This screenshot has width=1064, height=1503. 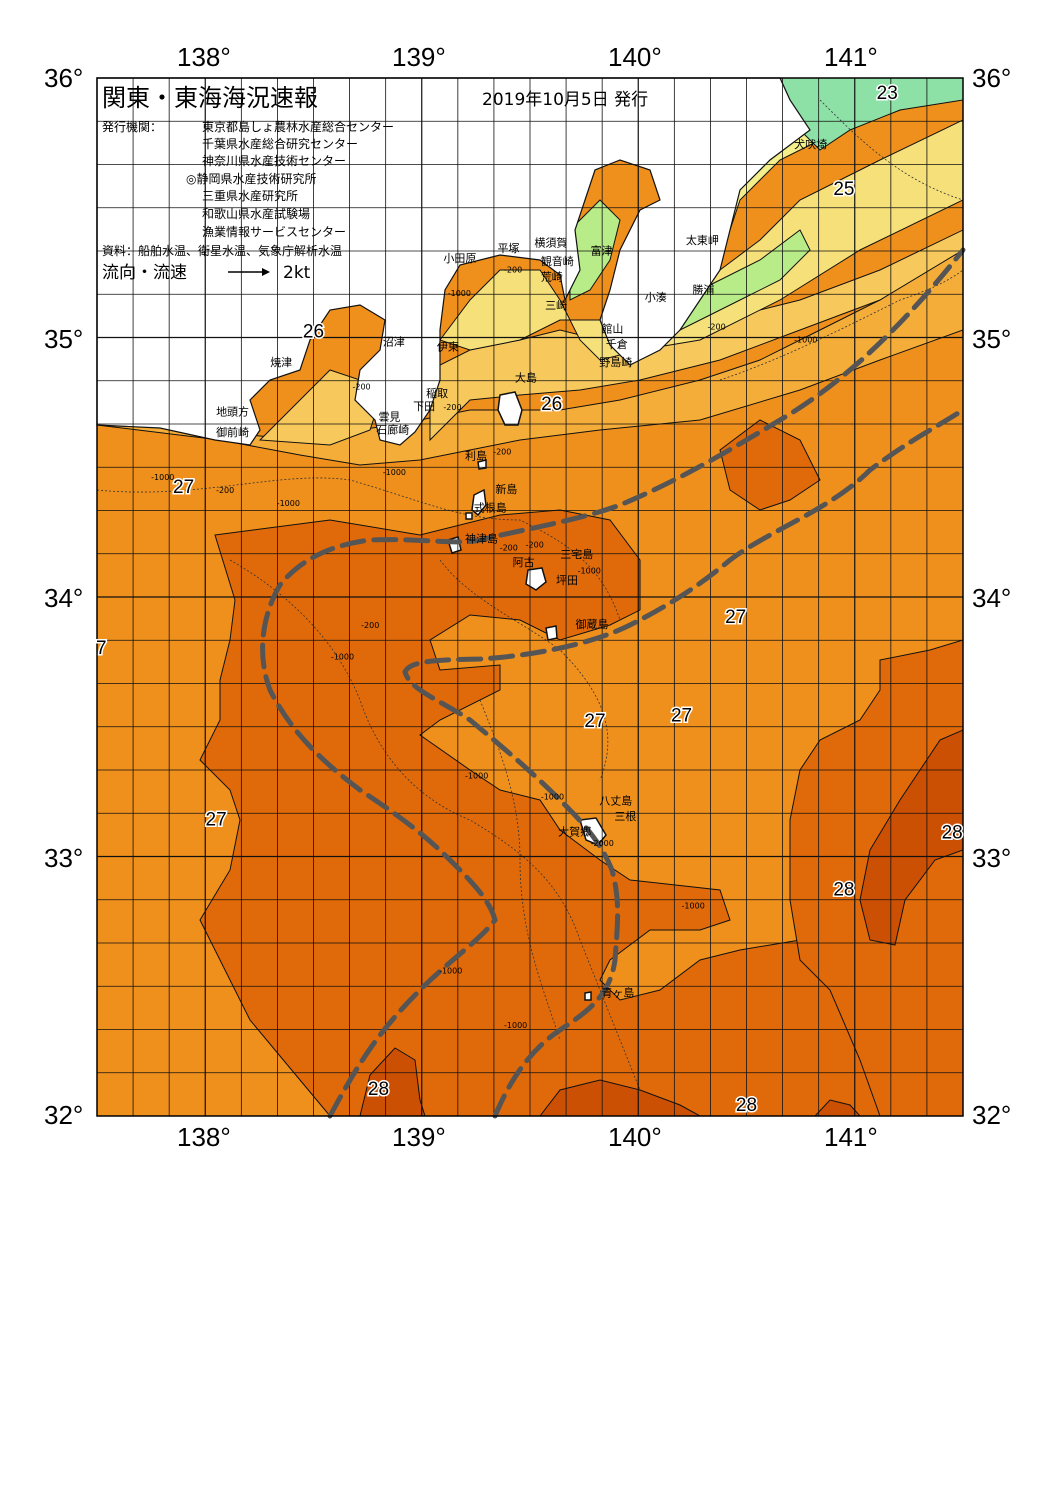 I want to click on zone-28-southwest, so click(x=392, y=1081).